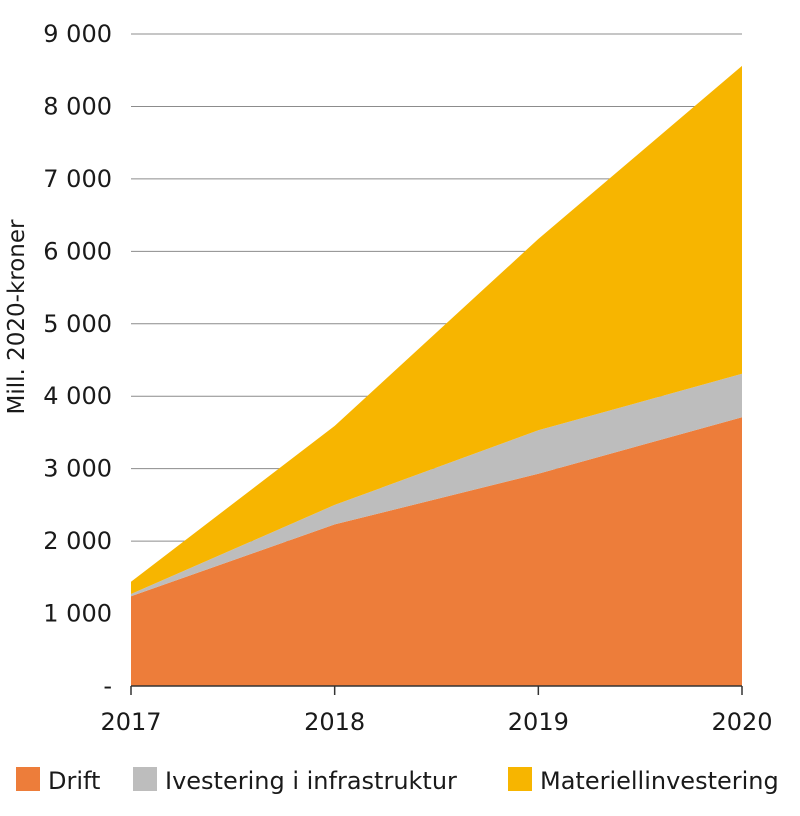 This screenshot has height=816, width=800. I want to click on y-tick-label: 7 000, so click(77, 179).